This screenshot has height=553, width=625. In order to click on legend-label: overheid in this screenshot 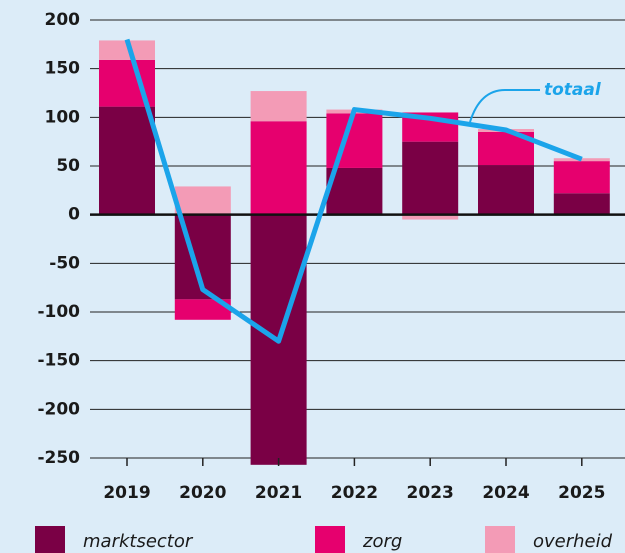, I will do `click(573, 541)`.